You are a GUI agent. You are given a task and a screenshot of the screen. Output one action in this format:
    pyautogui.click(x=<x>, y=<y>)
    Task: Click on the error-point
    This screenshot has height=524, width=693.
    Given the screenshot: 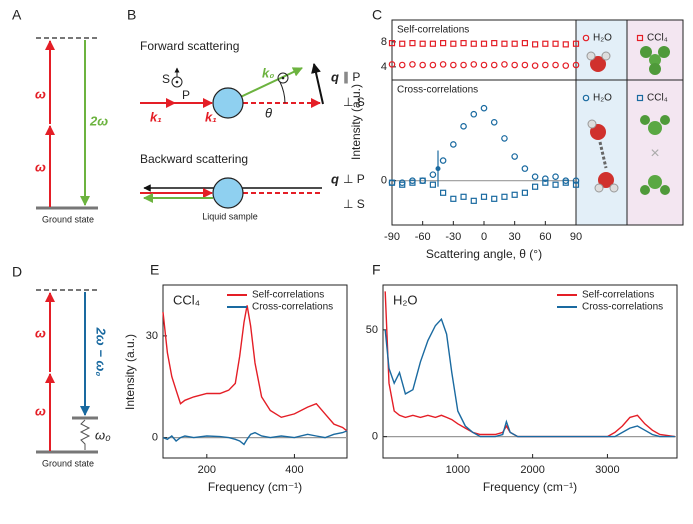 What is the action you would take?
    pyautogui.click(x=438, y=169)
    